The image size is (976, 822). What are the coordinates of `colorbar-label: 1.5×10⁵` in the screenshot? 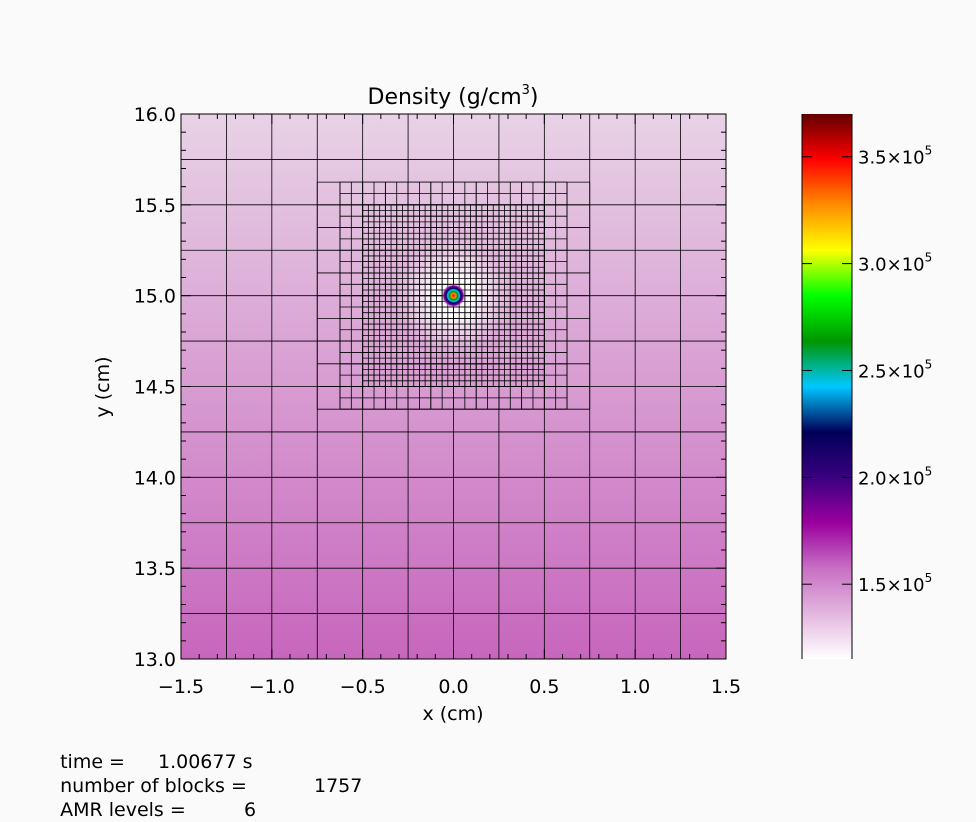 It's located at (895, 583).